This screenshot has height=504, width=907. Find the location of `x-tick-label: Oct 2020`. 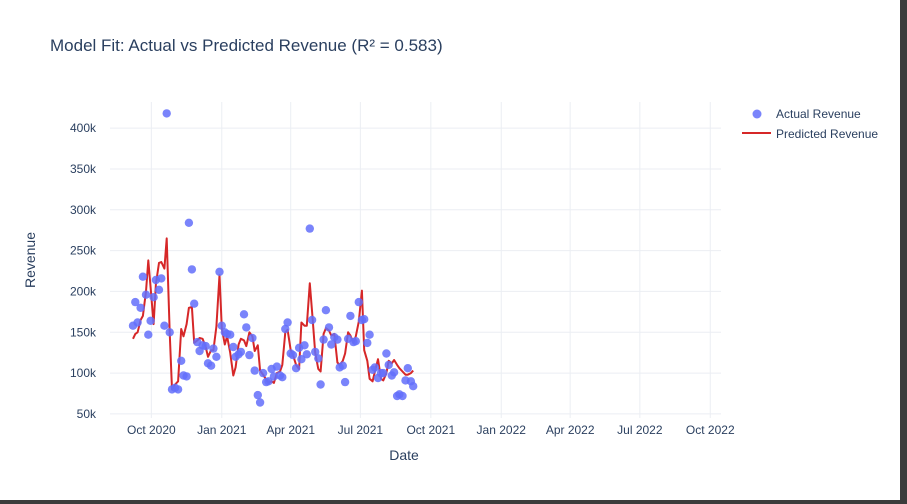

x-tick-label: Oct 2020 is located at coordinates (151, 430).